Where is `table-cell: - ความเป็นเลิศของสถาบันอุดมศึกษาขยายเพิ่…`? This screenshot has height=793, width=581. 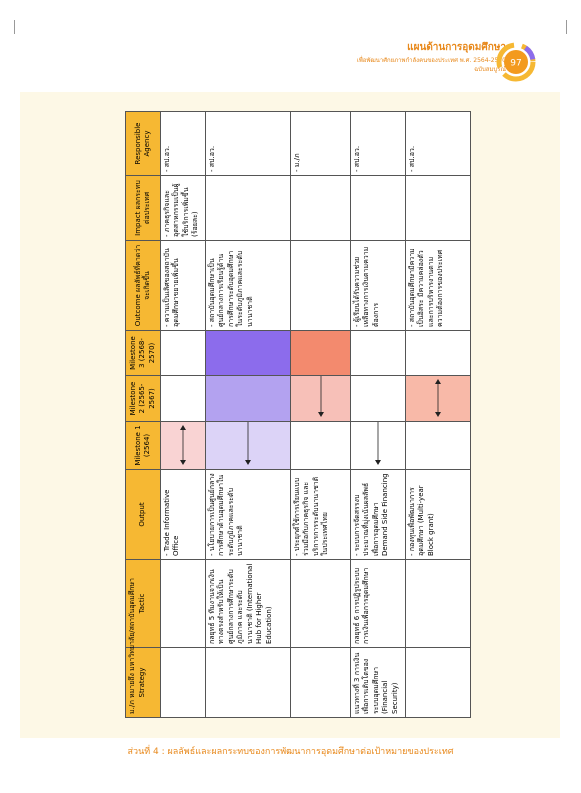 table-cell: - ความเป็นเลิศของสถาบันอุดมศึกษาขยายเพิ่… is located at coordinates (183, 285).